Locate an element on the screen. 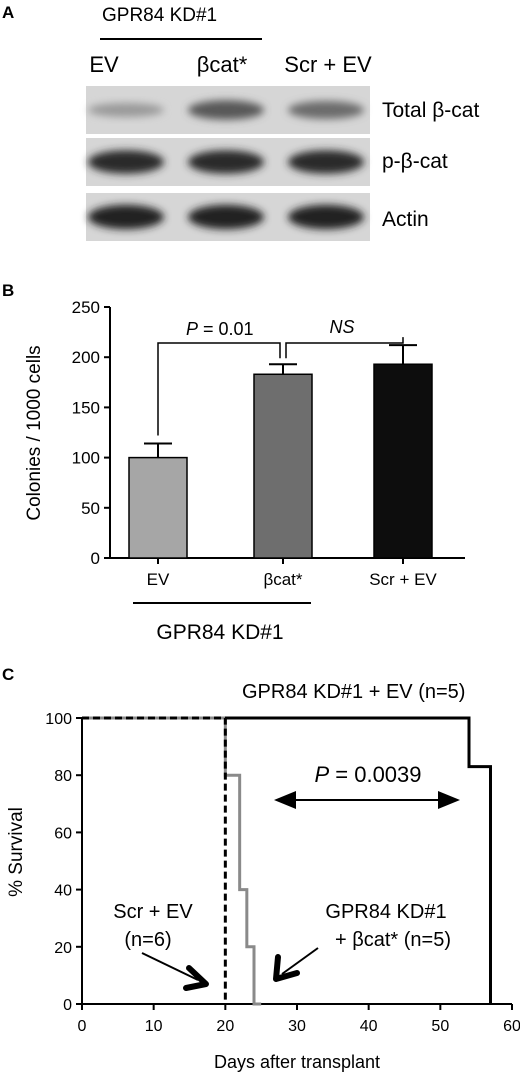  panel-b-label: B is located at coordinates (8, 290).